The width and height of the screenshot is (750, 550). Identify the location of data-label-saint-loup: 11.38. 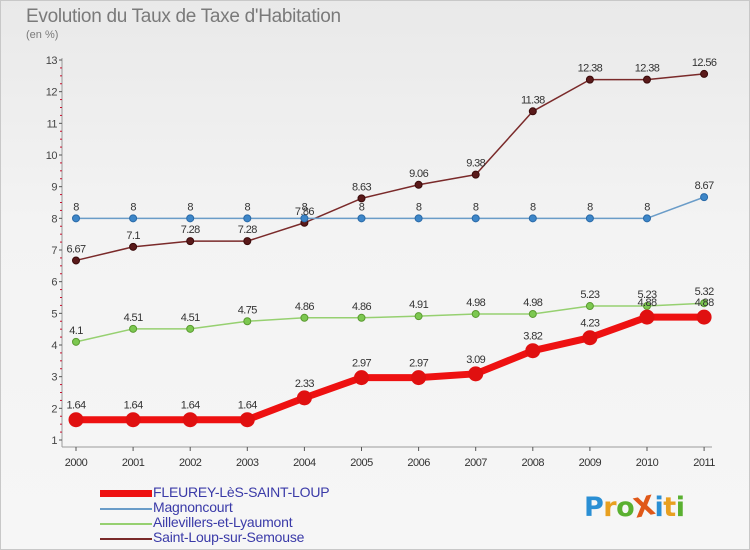
(533, 100).